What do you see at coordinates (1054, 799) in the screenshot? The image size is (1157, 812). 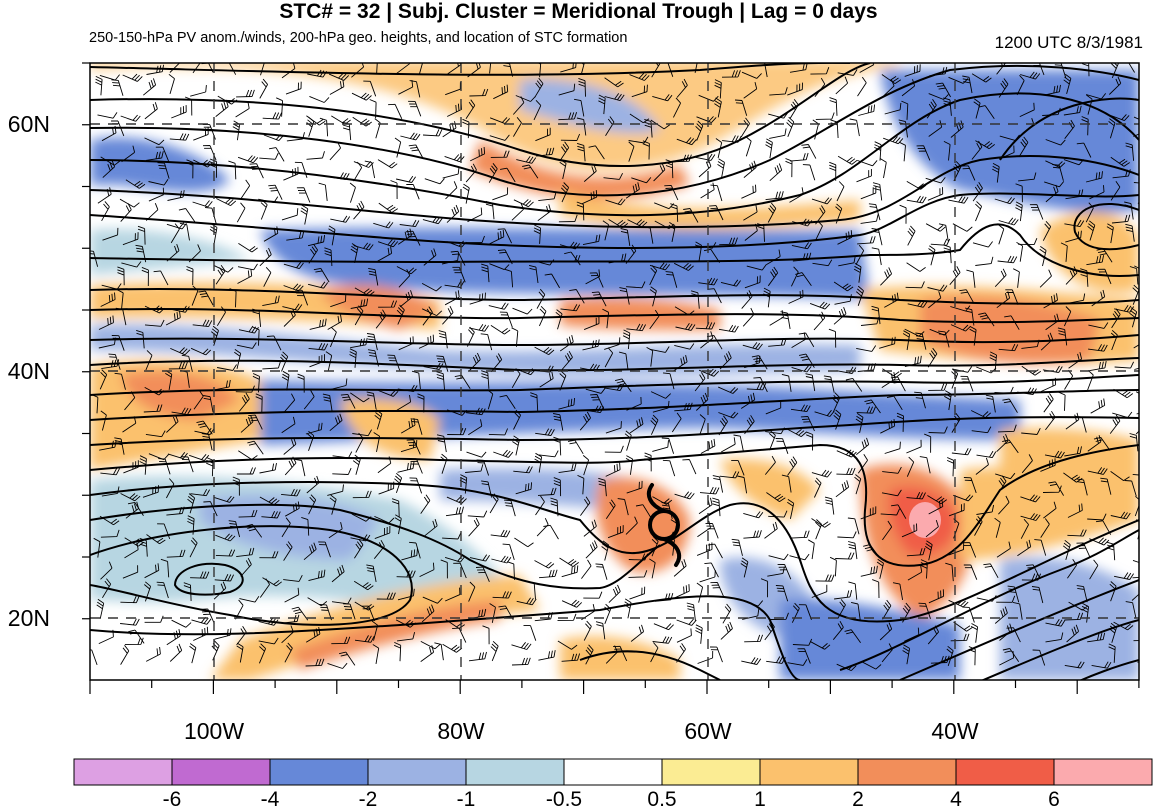 I see `colorbar-label: 6` at bounding box center [1054, 799].